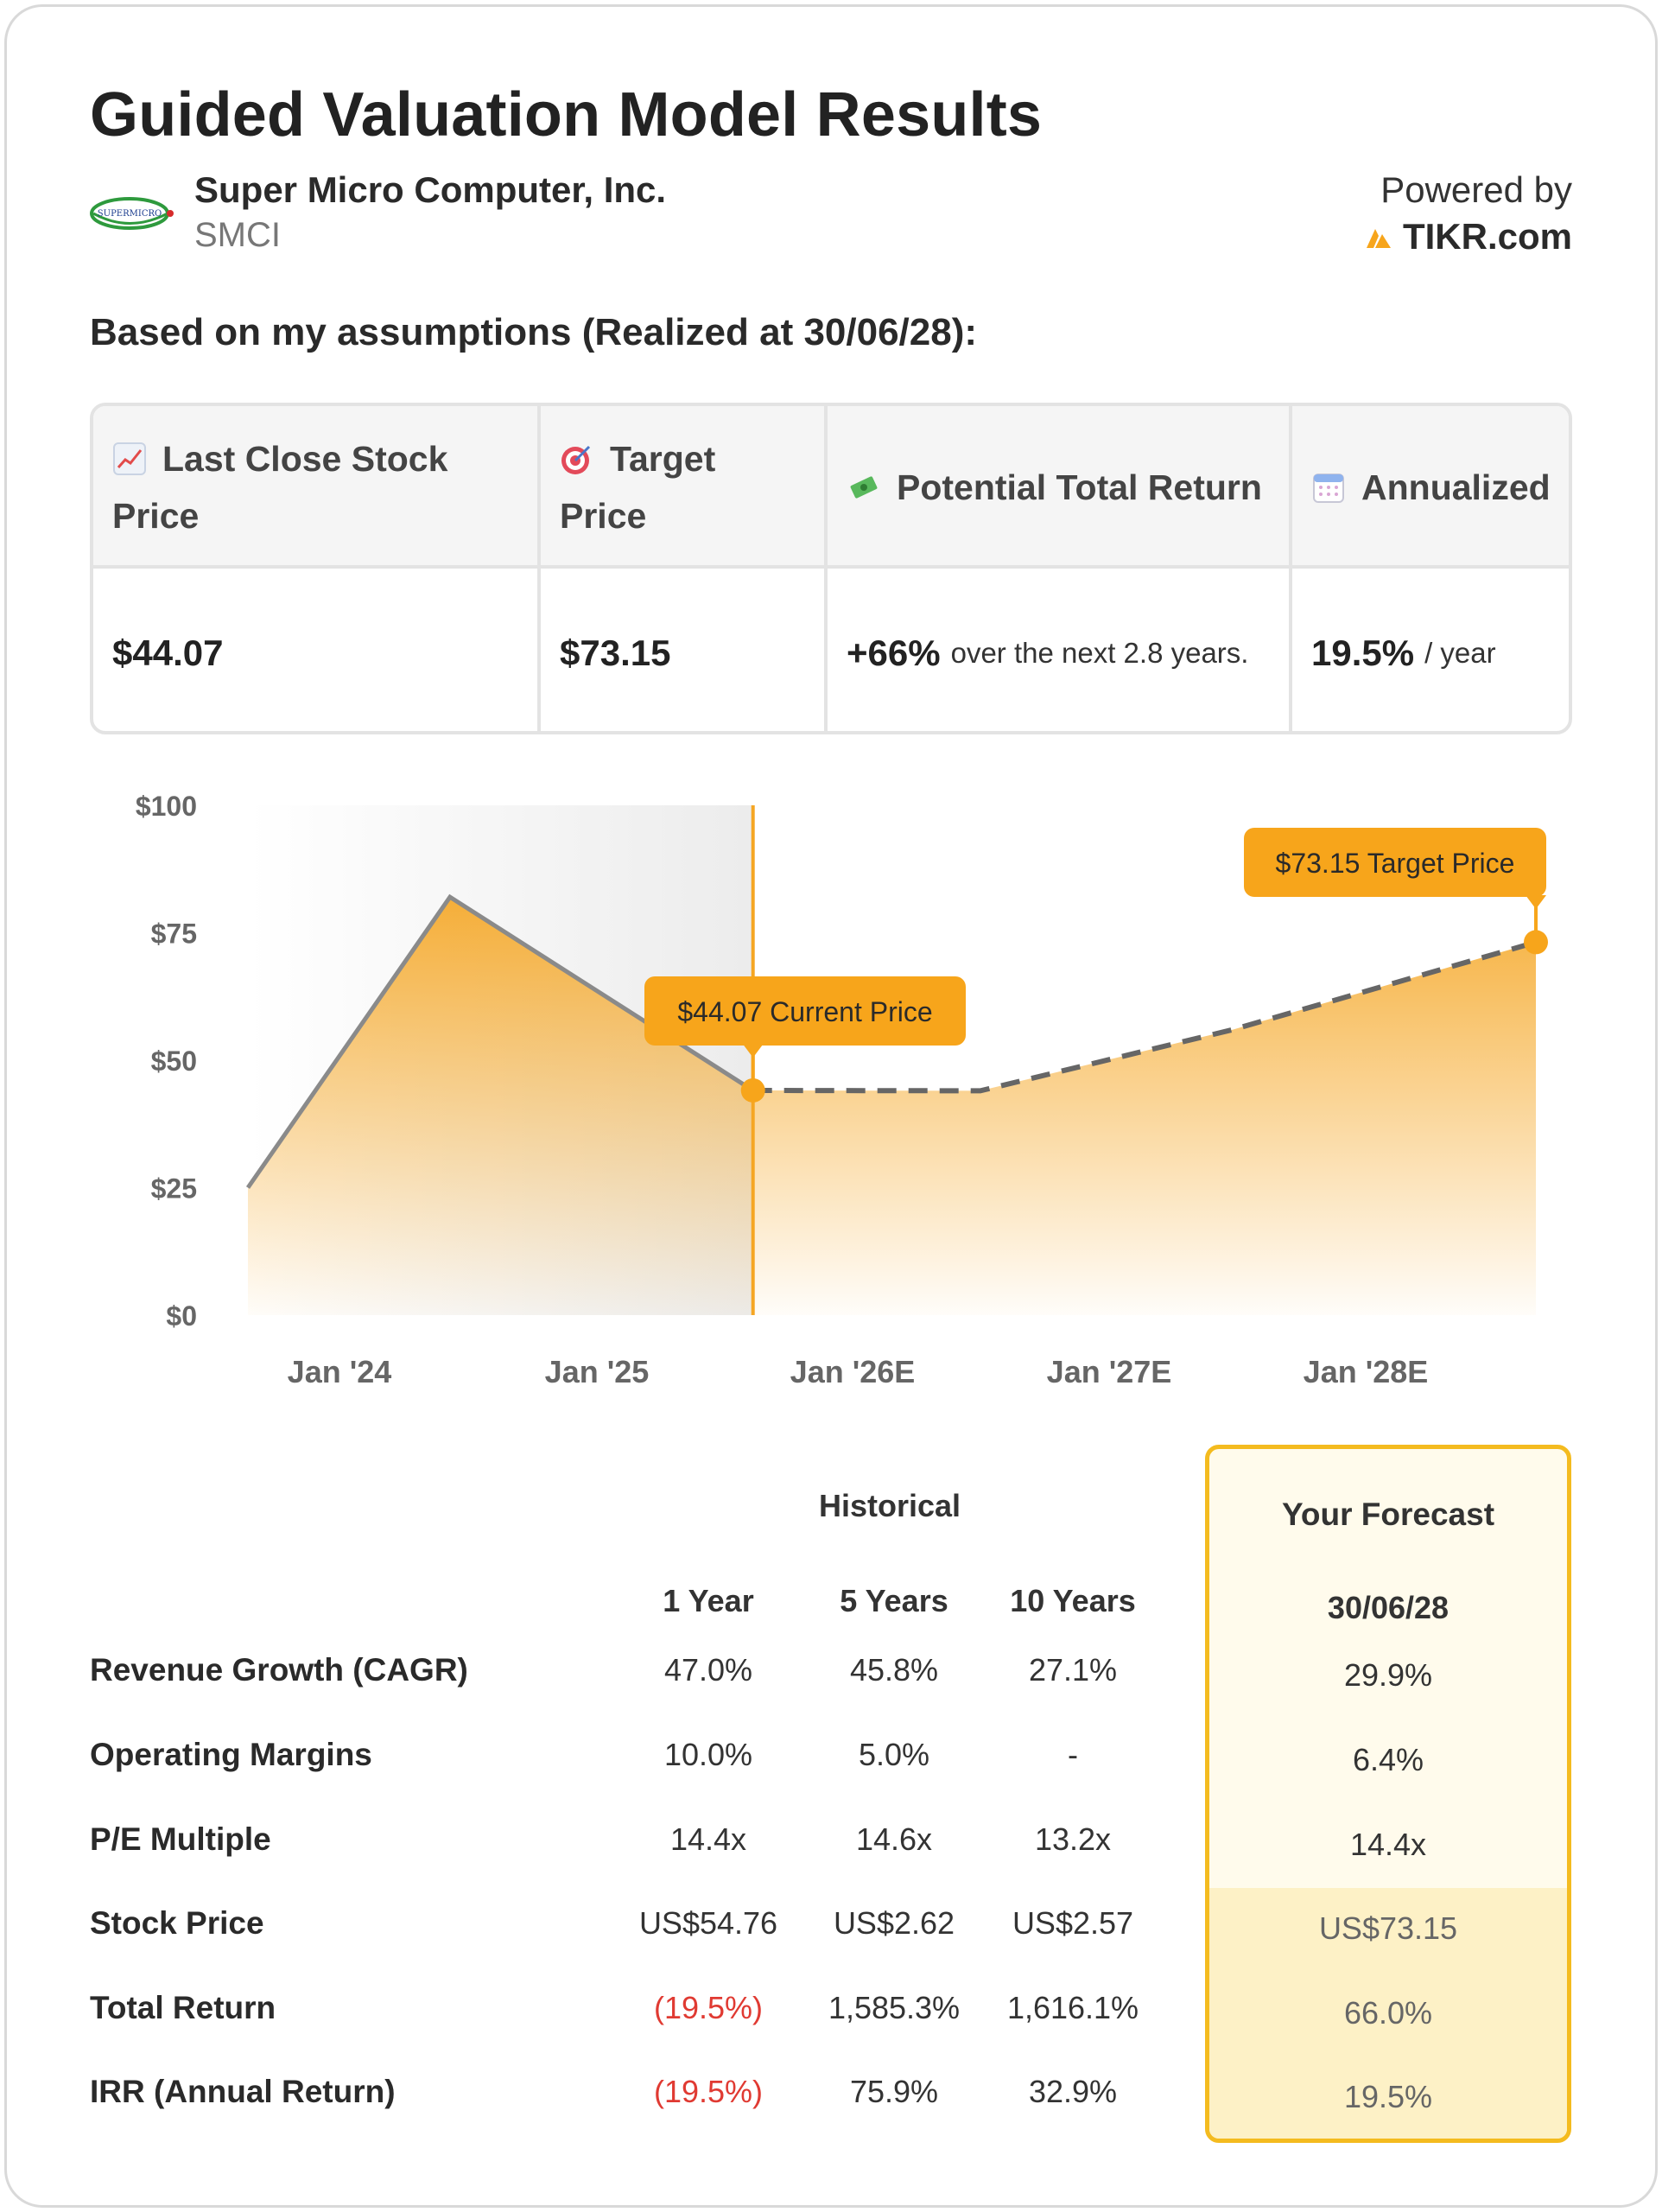  I want to click on value-target-price: $73.15, so click(615, 652).